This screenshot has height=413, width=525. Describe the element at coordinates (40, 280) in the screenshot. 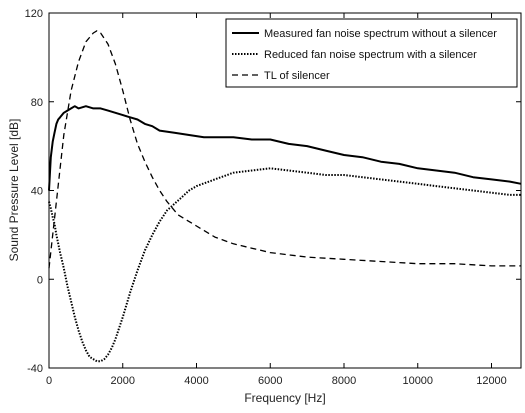

I see `y-tick-label: 0` at that location.